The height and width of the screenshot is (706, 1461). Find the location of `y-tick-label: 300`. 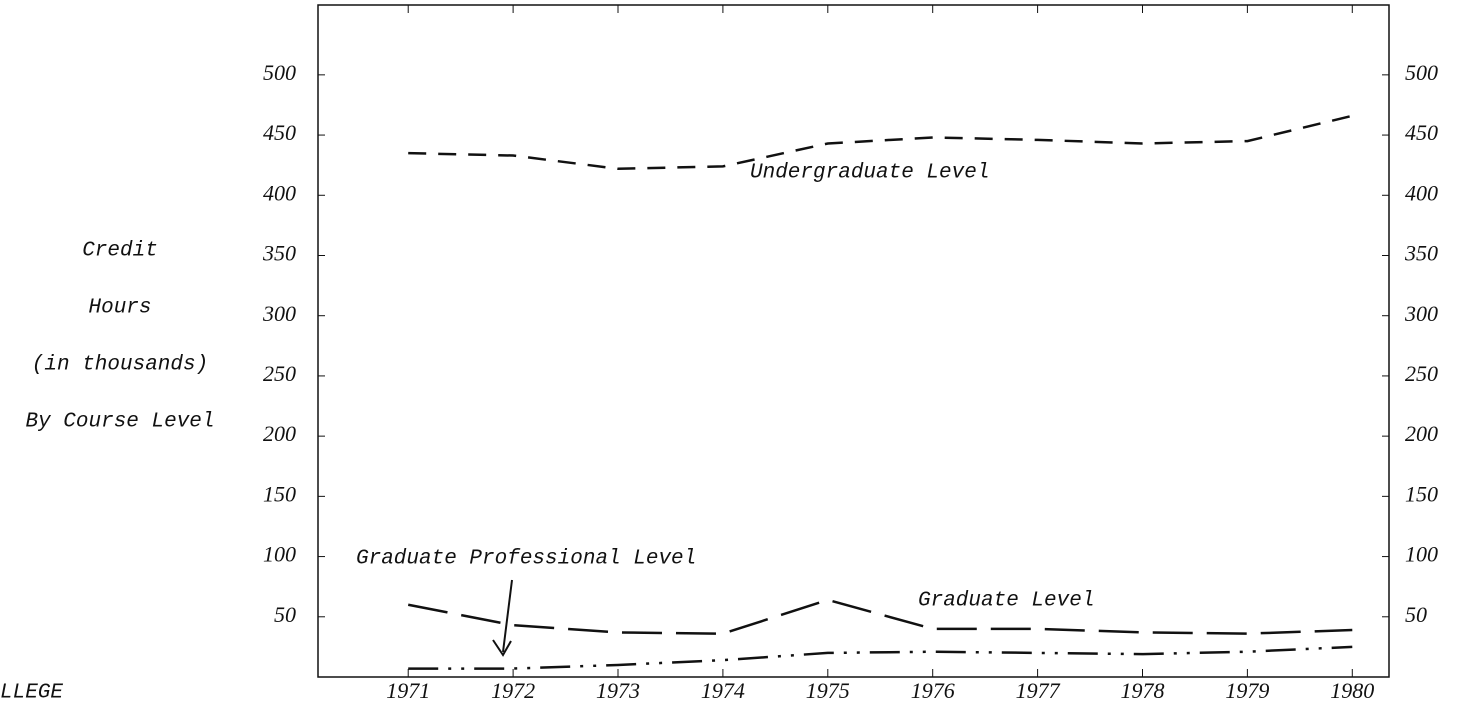

y-tick-label: 300 is located at coordinates (279, 313).